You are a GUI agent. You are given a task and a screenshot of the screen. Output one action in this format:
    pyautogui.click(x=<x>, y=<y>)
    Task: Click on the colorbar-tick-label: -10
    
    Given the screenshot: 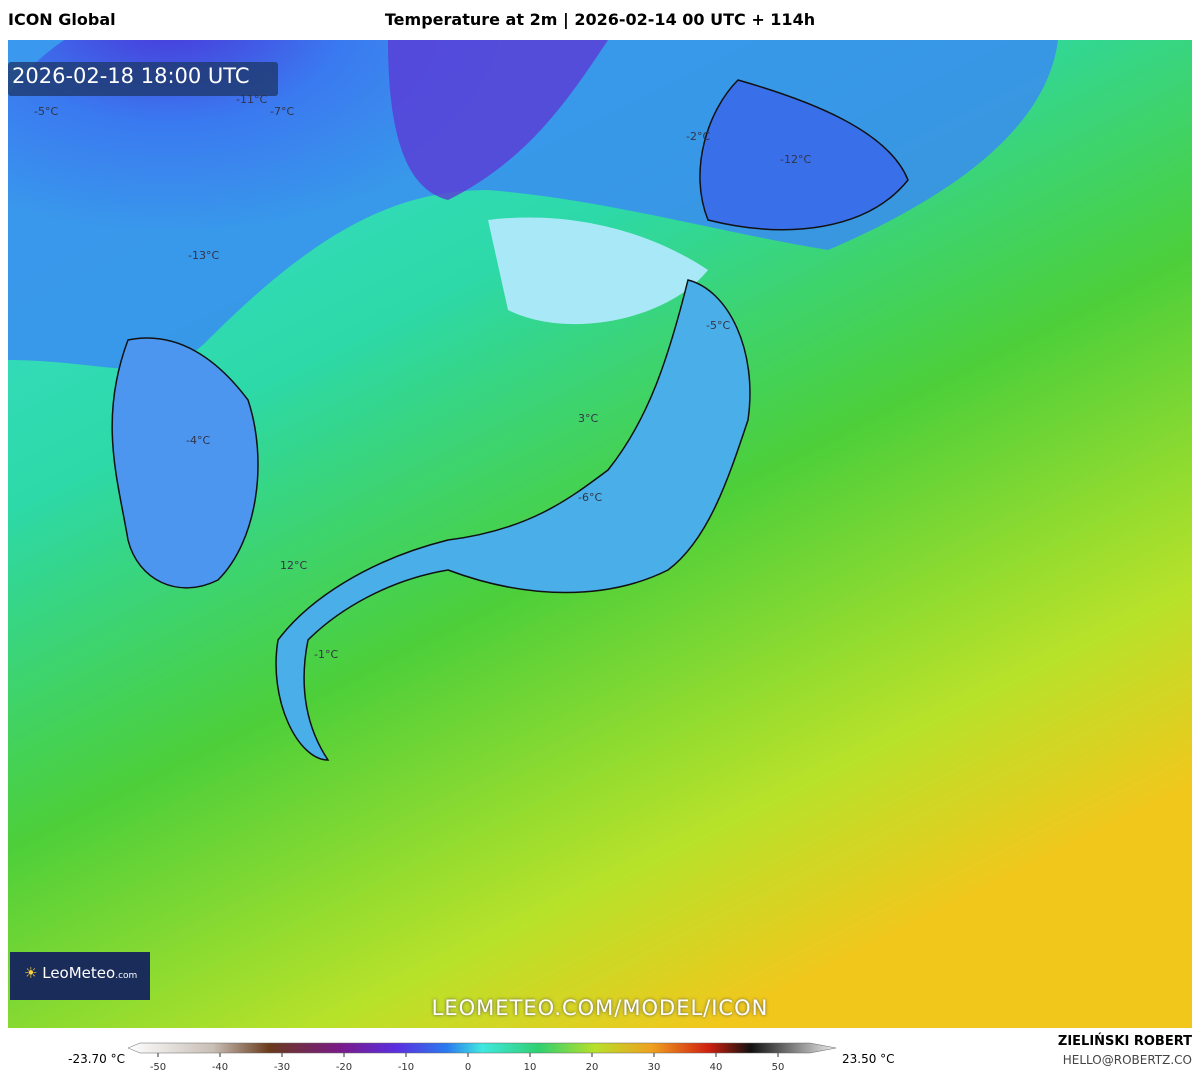 What is the action you would take?
    pyautogui.click(x=406, y=1067)
    